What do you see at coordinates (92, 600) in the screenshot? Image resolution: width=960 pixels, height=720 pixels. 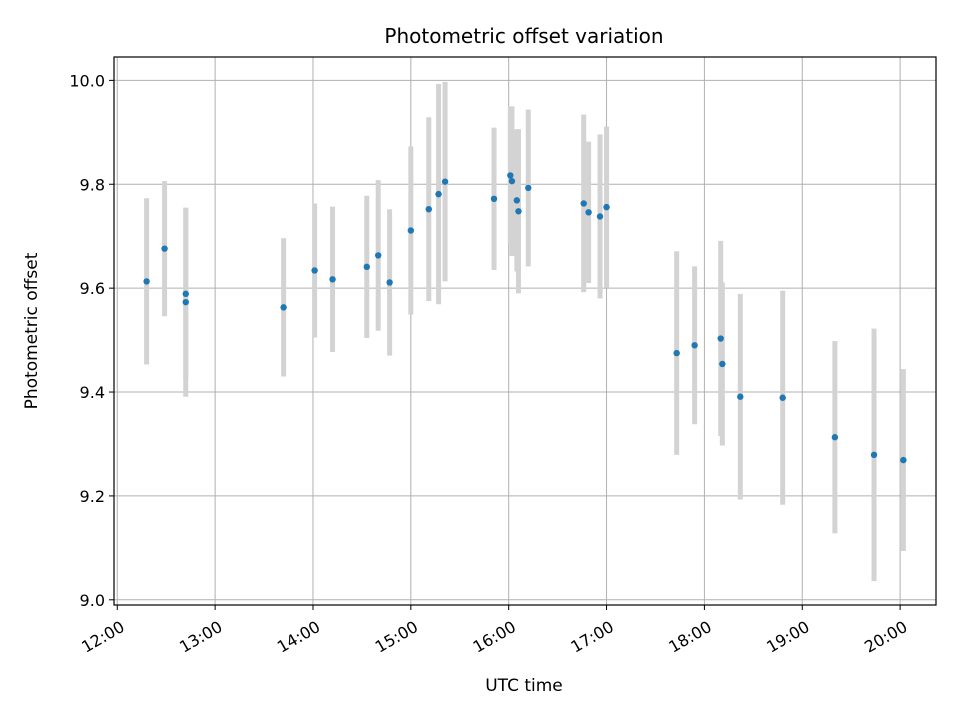 I see `y-tick-label: 9.0` at bounding box center [92, 600].